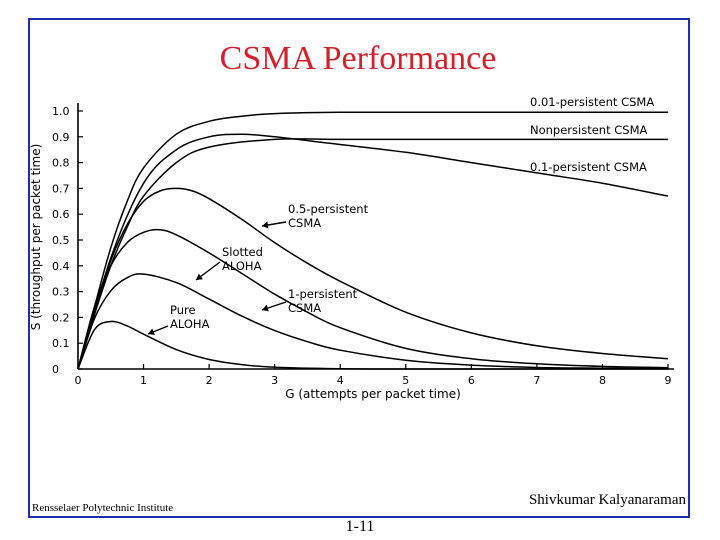  What do you see at coordinates (242, 266) in the screenshot?
I see `annotation-slotted-aloha-line-2: ALOHA` at bounding box center [242, 266].